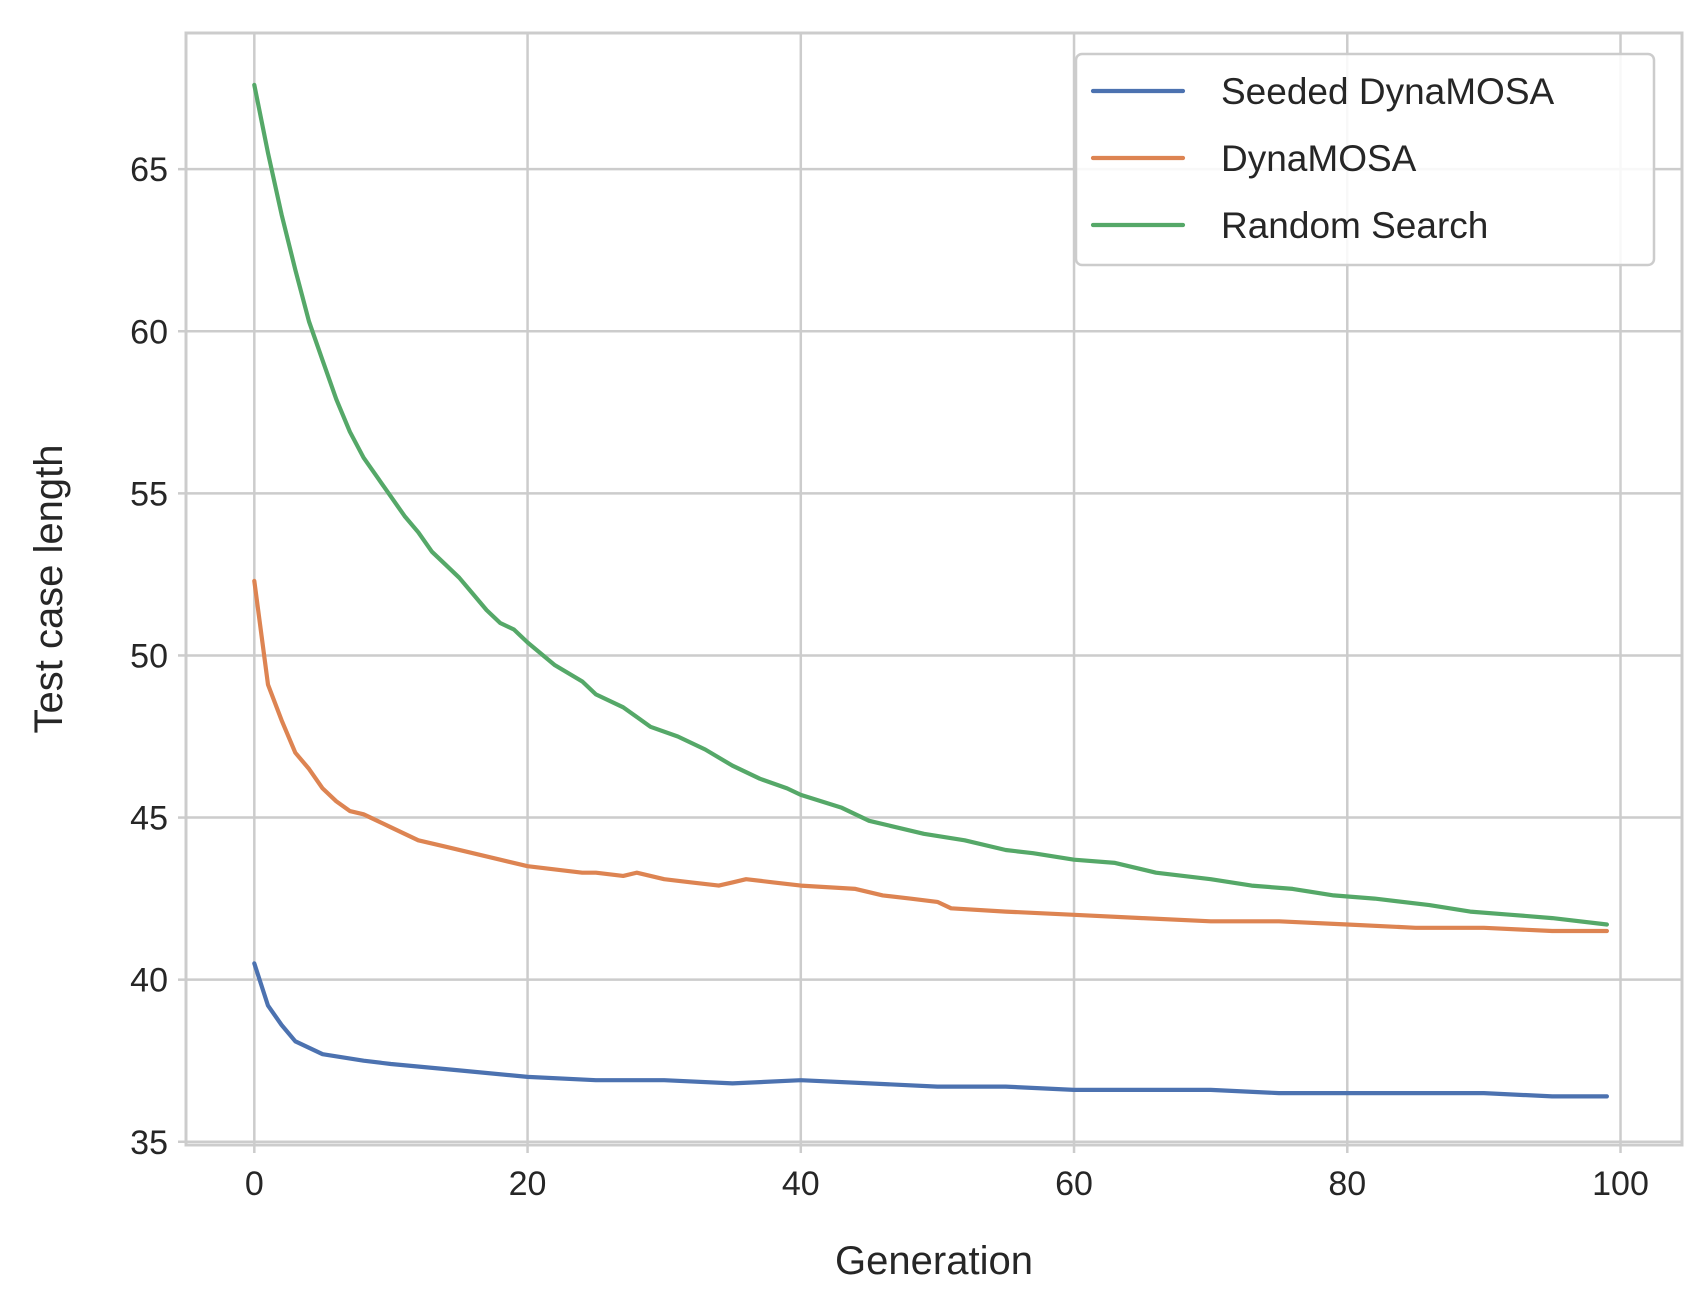  Describe the element at coordinates (1620, 1184) in the screenshot. I see `x-tick-label: 100` at that location.